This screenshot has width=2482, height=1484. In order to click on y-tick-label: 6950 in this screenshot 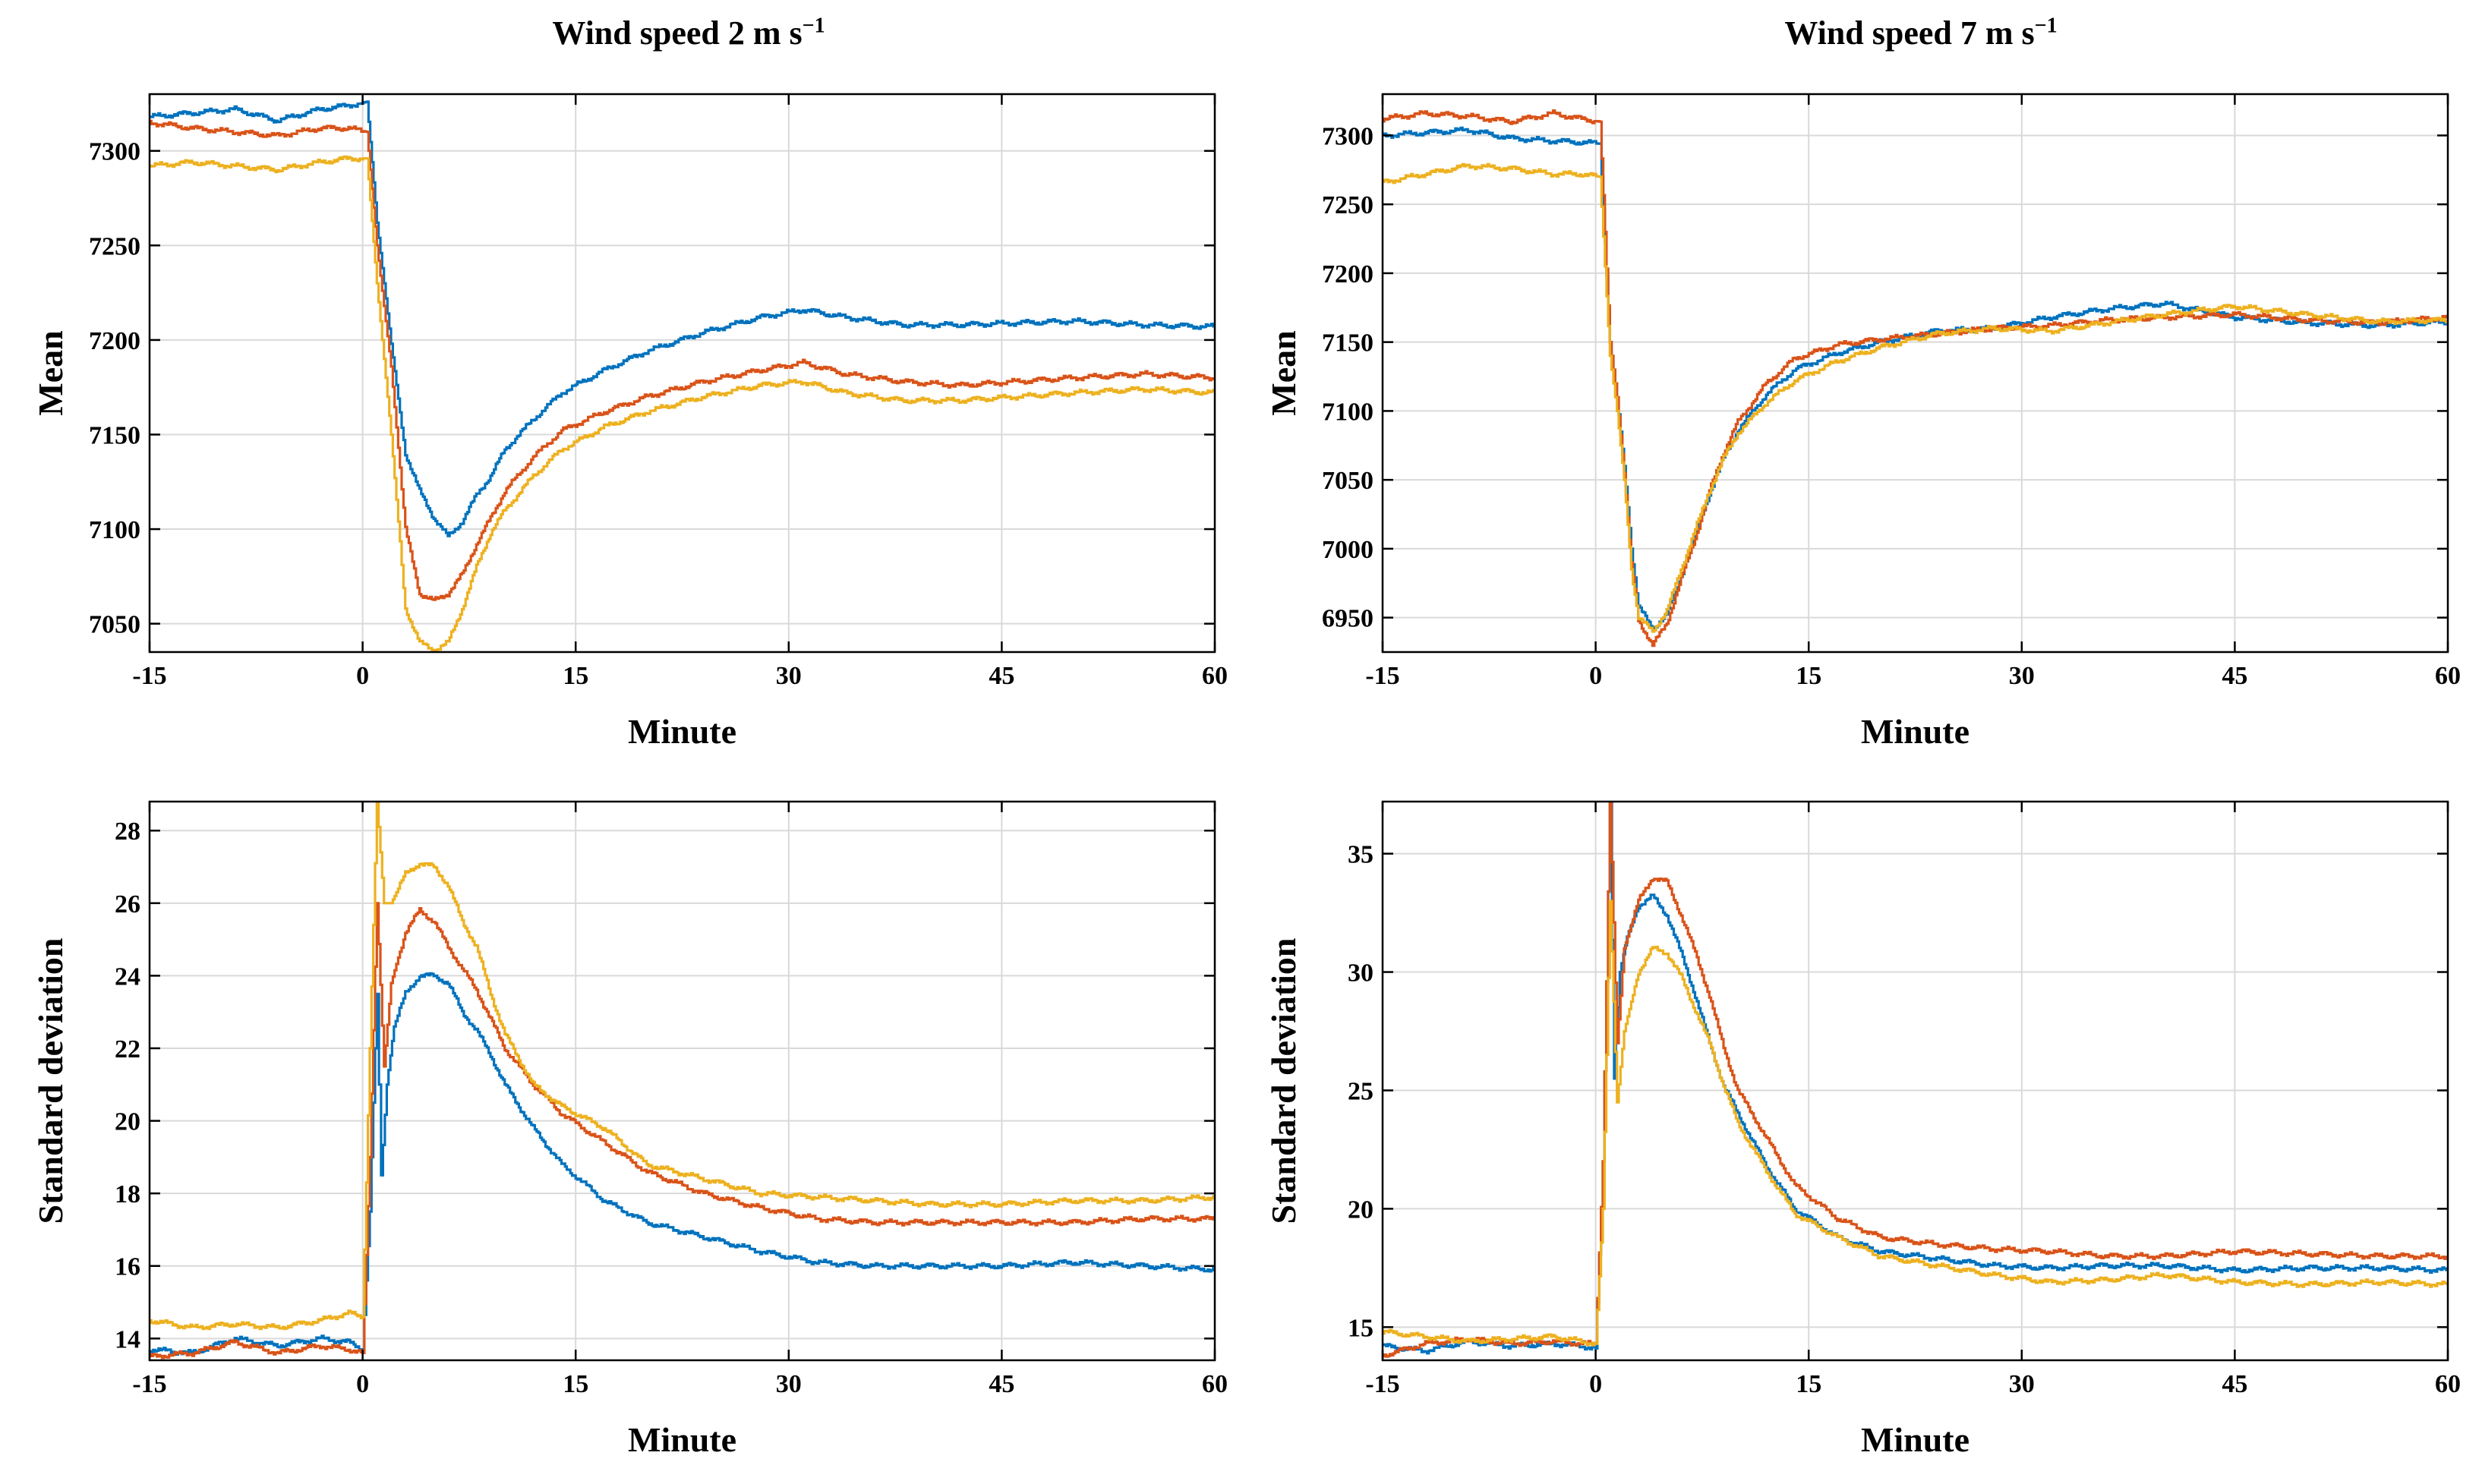, I will do `click(1347, 619)`.